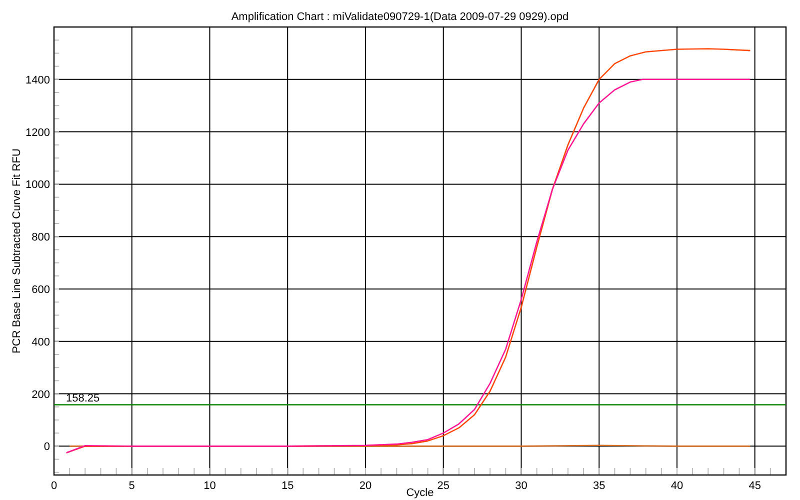 The width and height of the screenshot is (800, 500). I want to click on x-tick-label: 35, so click(599, 486).